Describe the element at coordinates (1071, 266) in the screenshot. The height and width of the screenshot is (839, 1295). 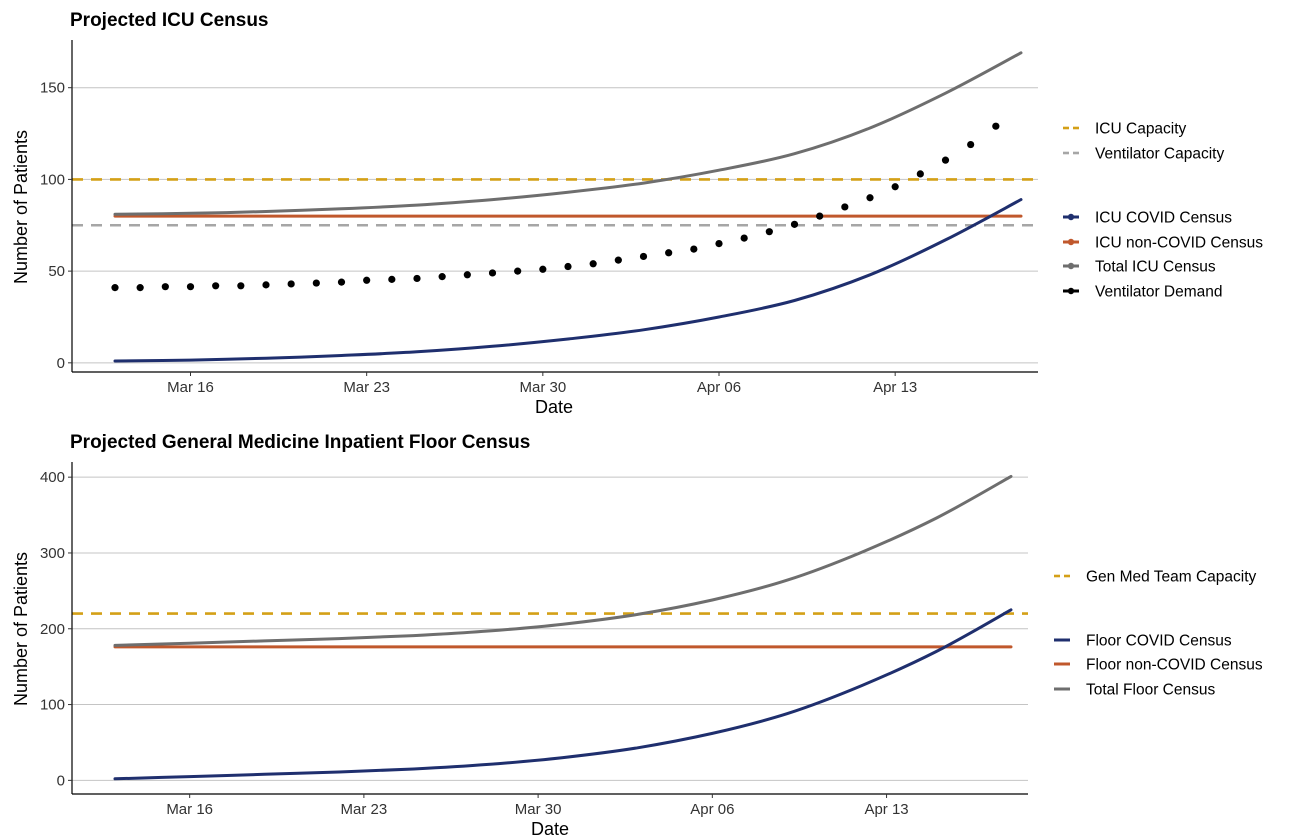
I see `icu-legend-key-dot-total-icu-census` at that location.